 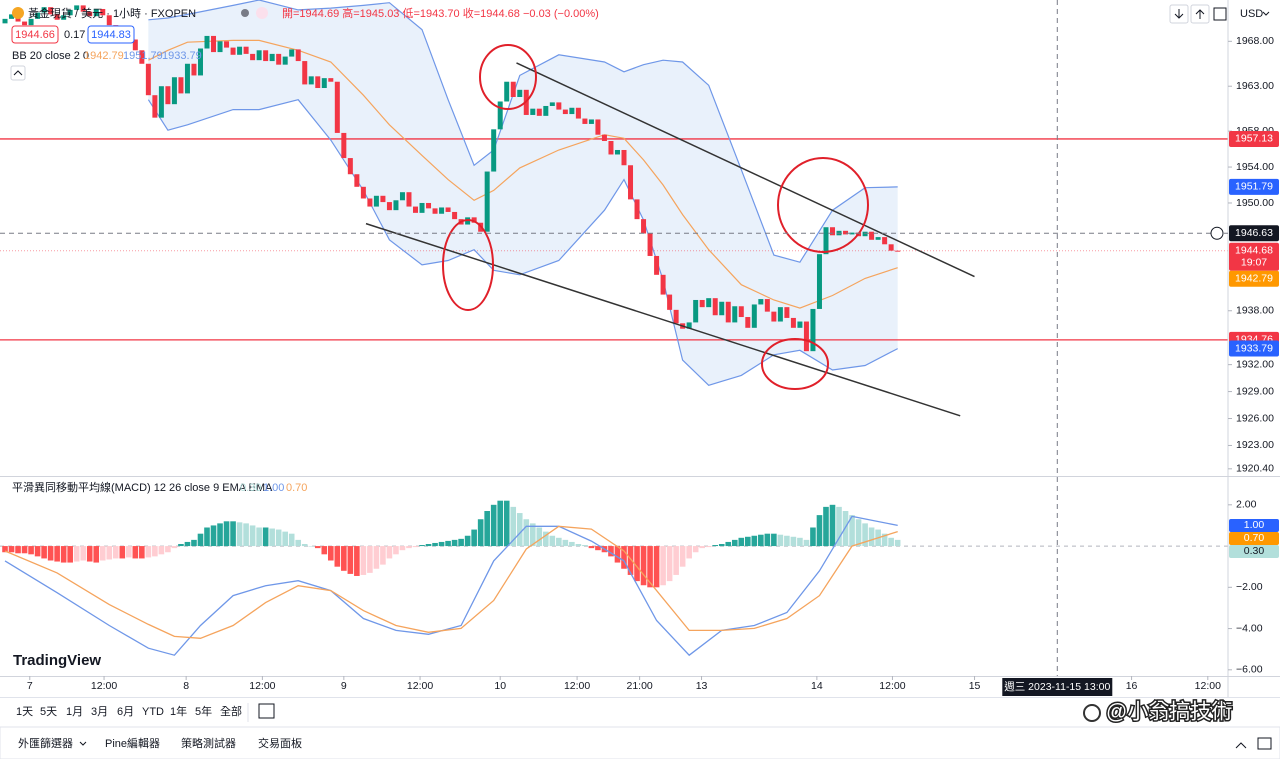 What do you see at coordinates (1254, 279) in the screenshot?
I see `mid-band-marker: 1942.79` at bounding box center [1254, 279].